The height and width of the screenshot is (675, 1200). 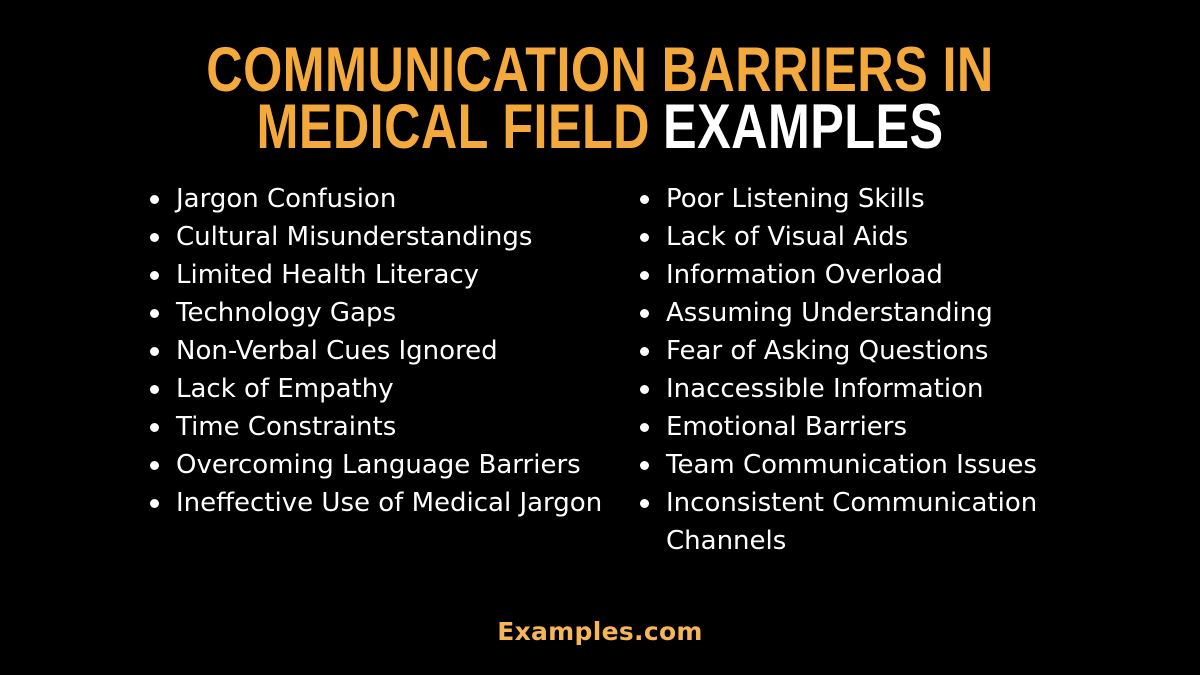 I want to click on list-item-label: Poor Listening Skills, so click(x=795, y=199).